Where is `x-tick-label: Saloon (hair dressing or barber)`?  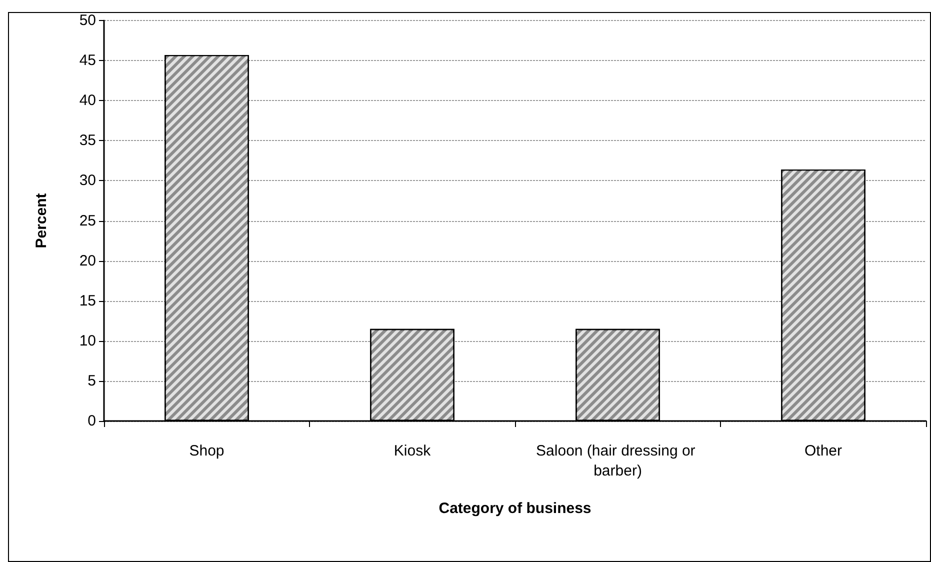 x-tick-label: Saloon (hair dressing or barber) is located at coordinates (618, 461).